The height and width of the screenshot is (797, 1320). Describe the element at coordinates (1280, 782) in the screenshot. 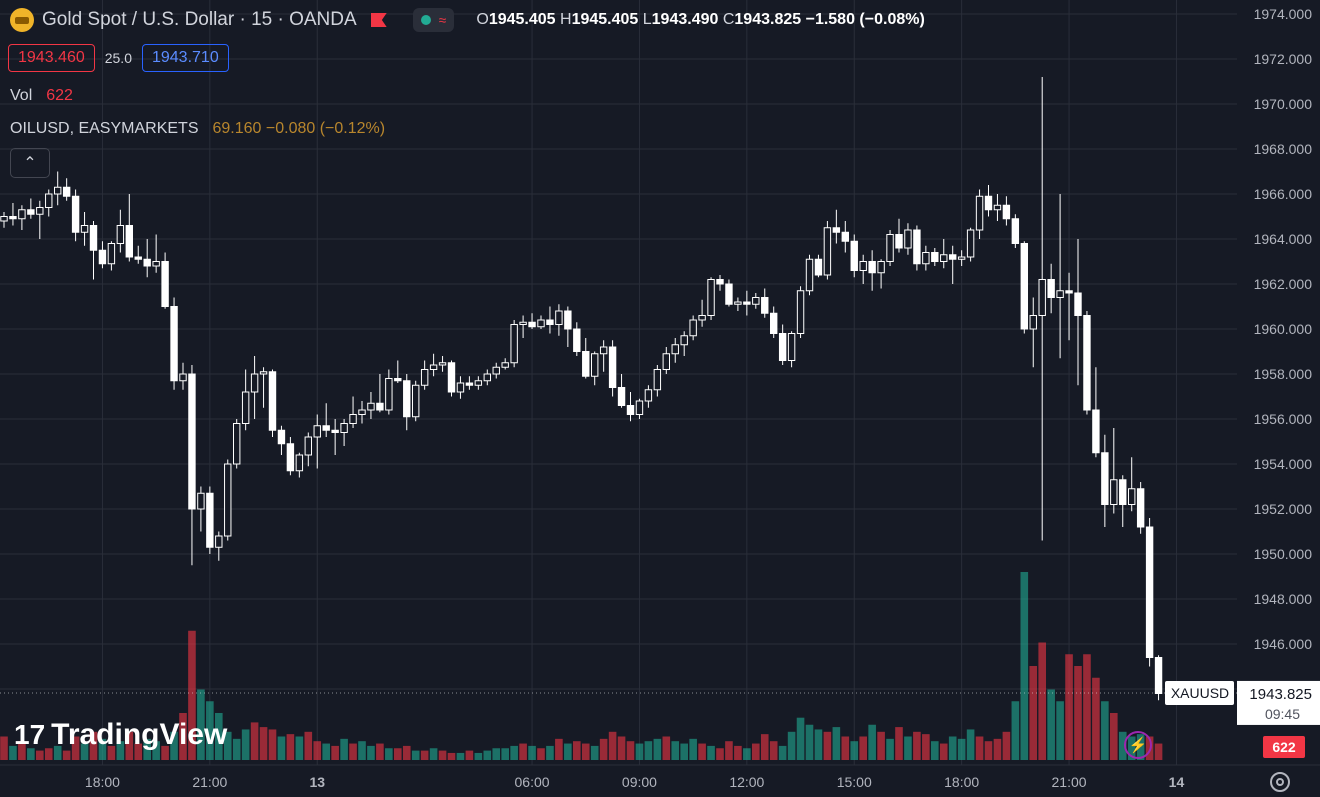

I see `settings-gear-icon` at that location.